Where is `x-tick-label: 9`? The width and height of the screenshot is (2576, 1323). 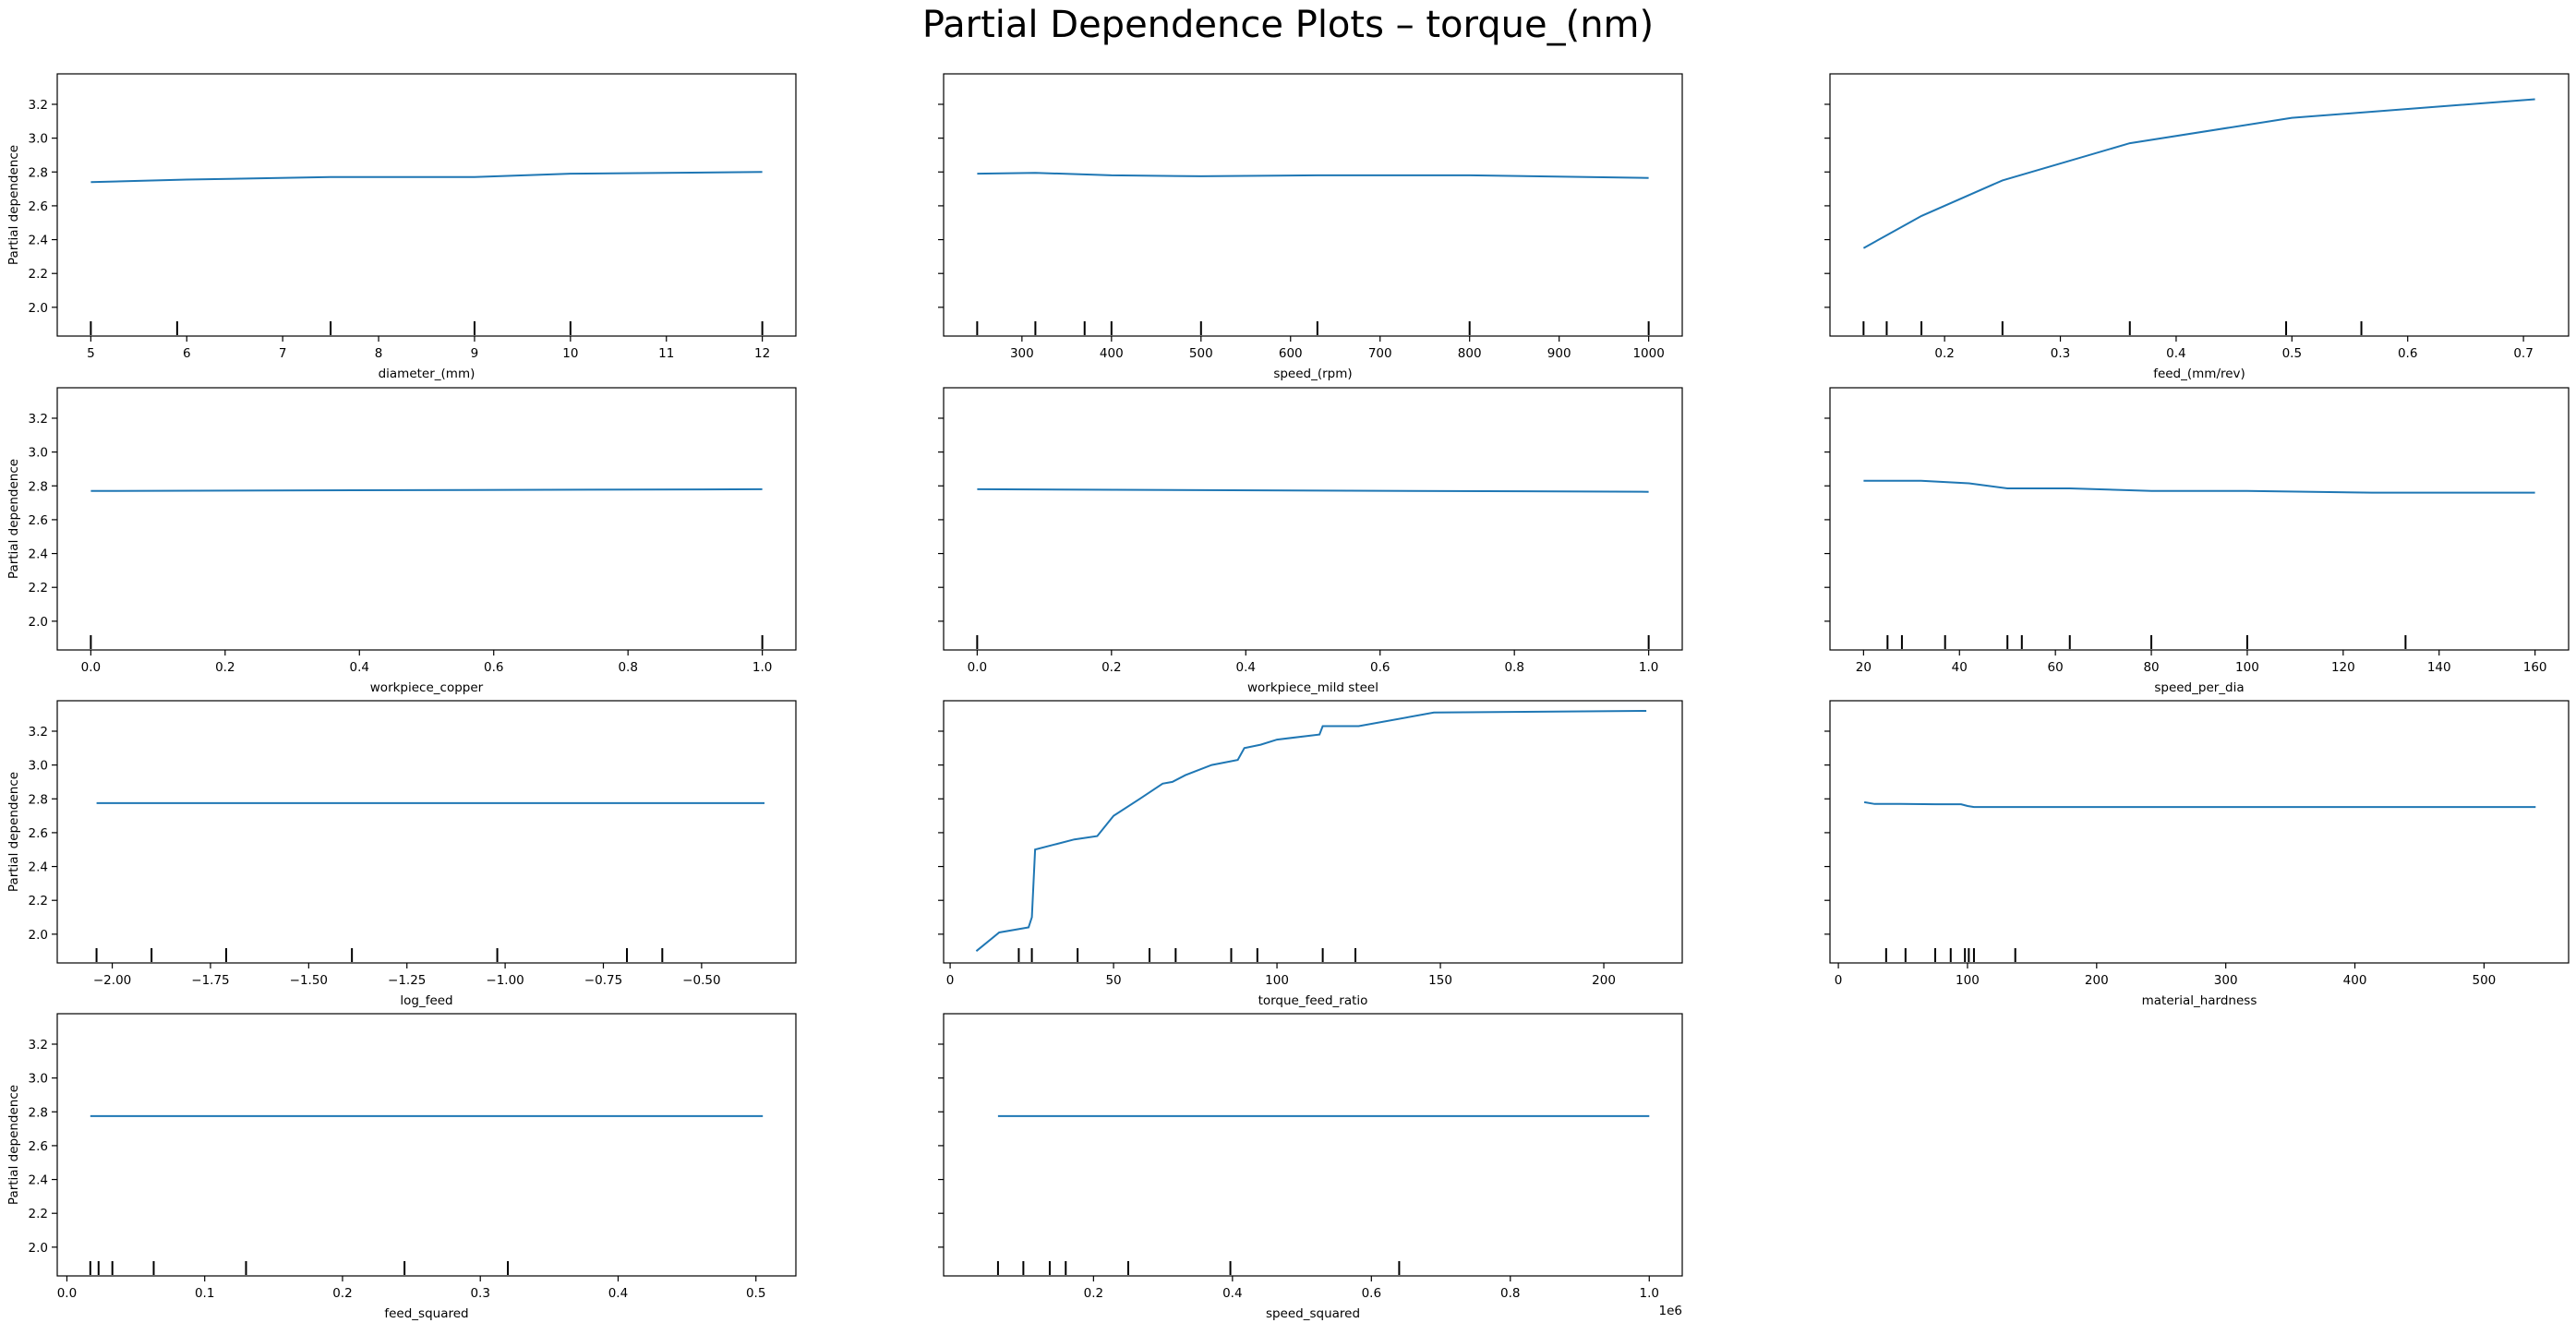
x-tick-label: 9 is located at coordinates (475, 353).